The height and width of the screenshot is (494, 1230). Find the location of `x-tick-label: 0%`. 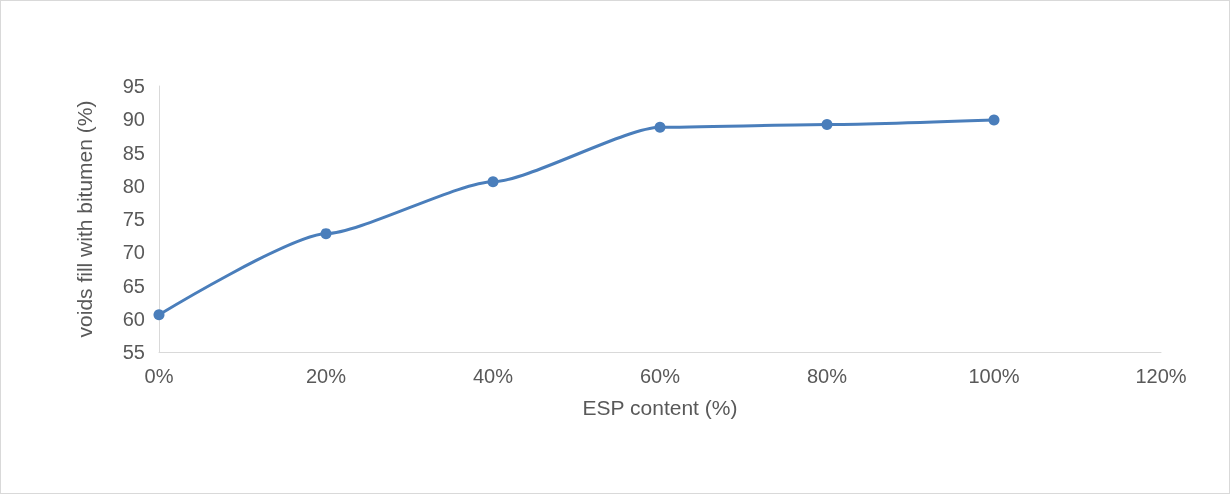

x-tick-label: 0% is located at coordinates (159, 376).